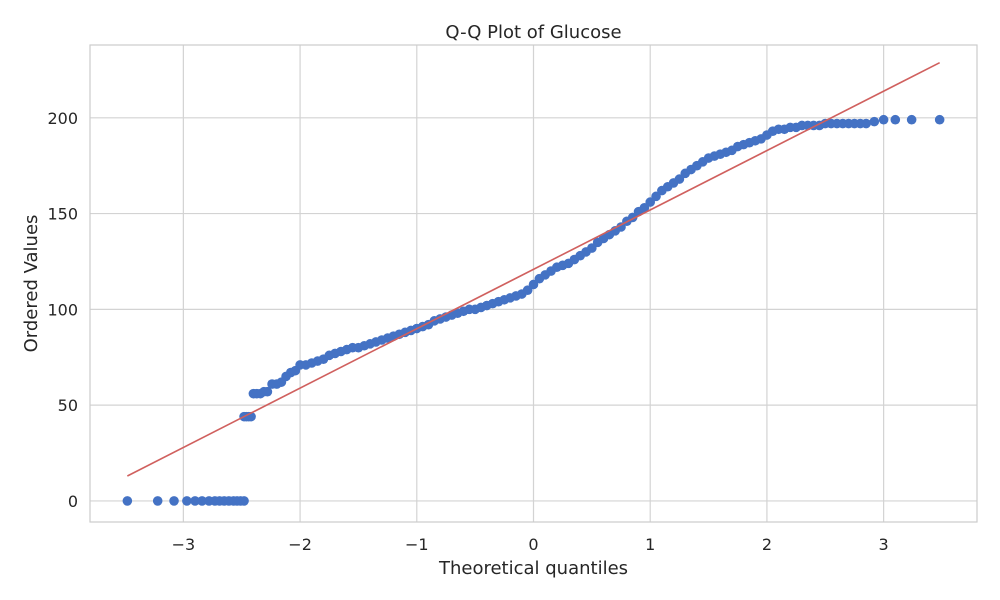  What do you see at coordinates (184, 544) in the screenshot?
I see `x-tick-label: −3` at bounding box center [184, 544].